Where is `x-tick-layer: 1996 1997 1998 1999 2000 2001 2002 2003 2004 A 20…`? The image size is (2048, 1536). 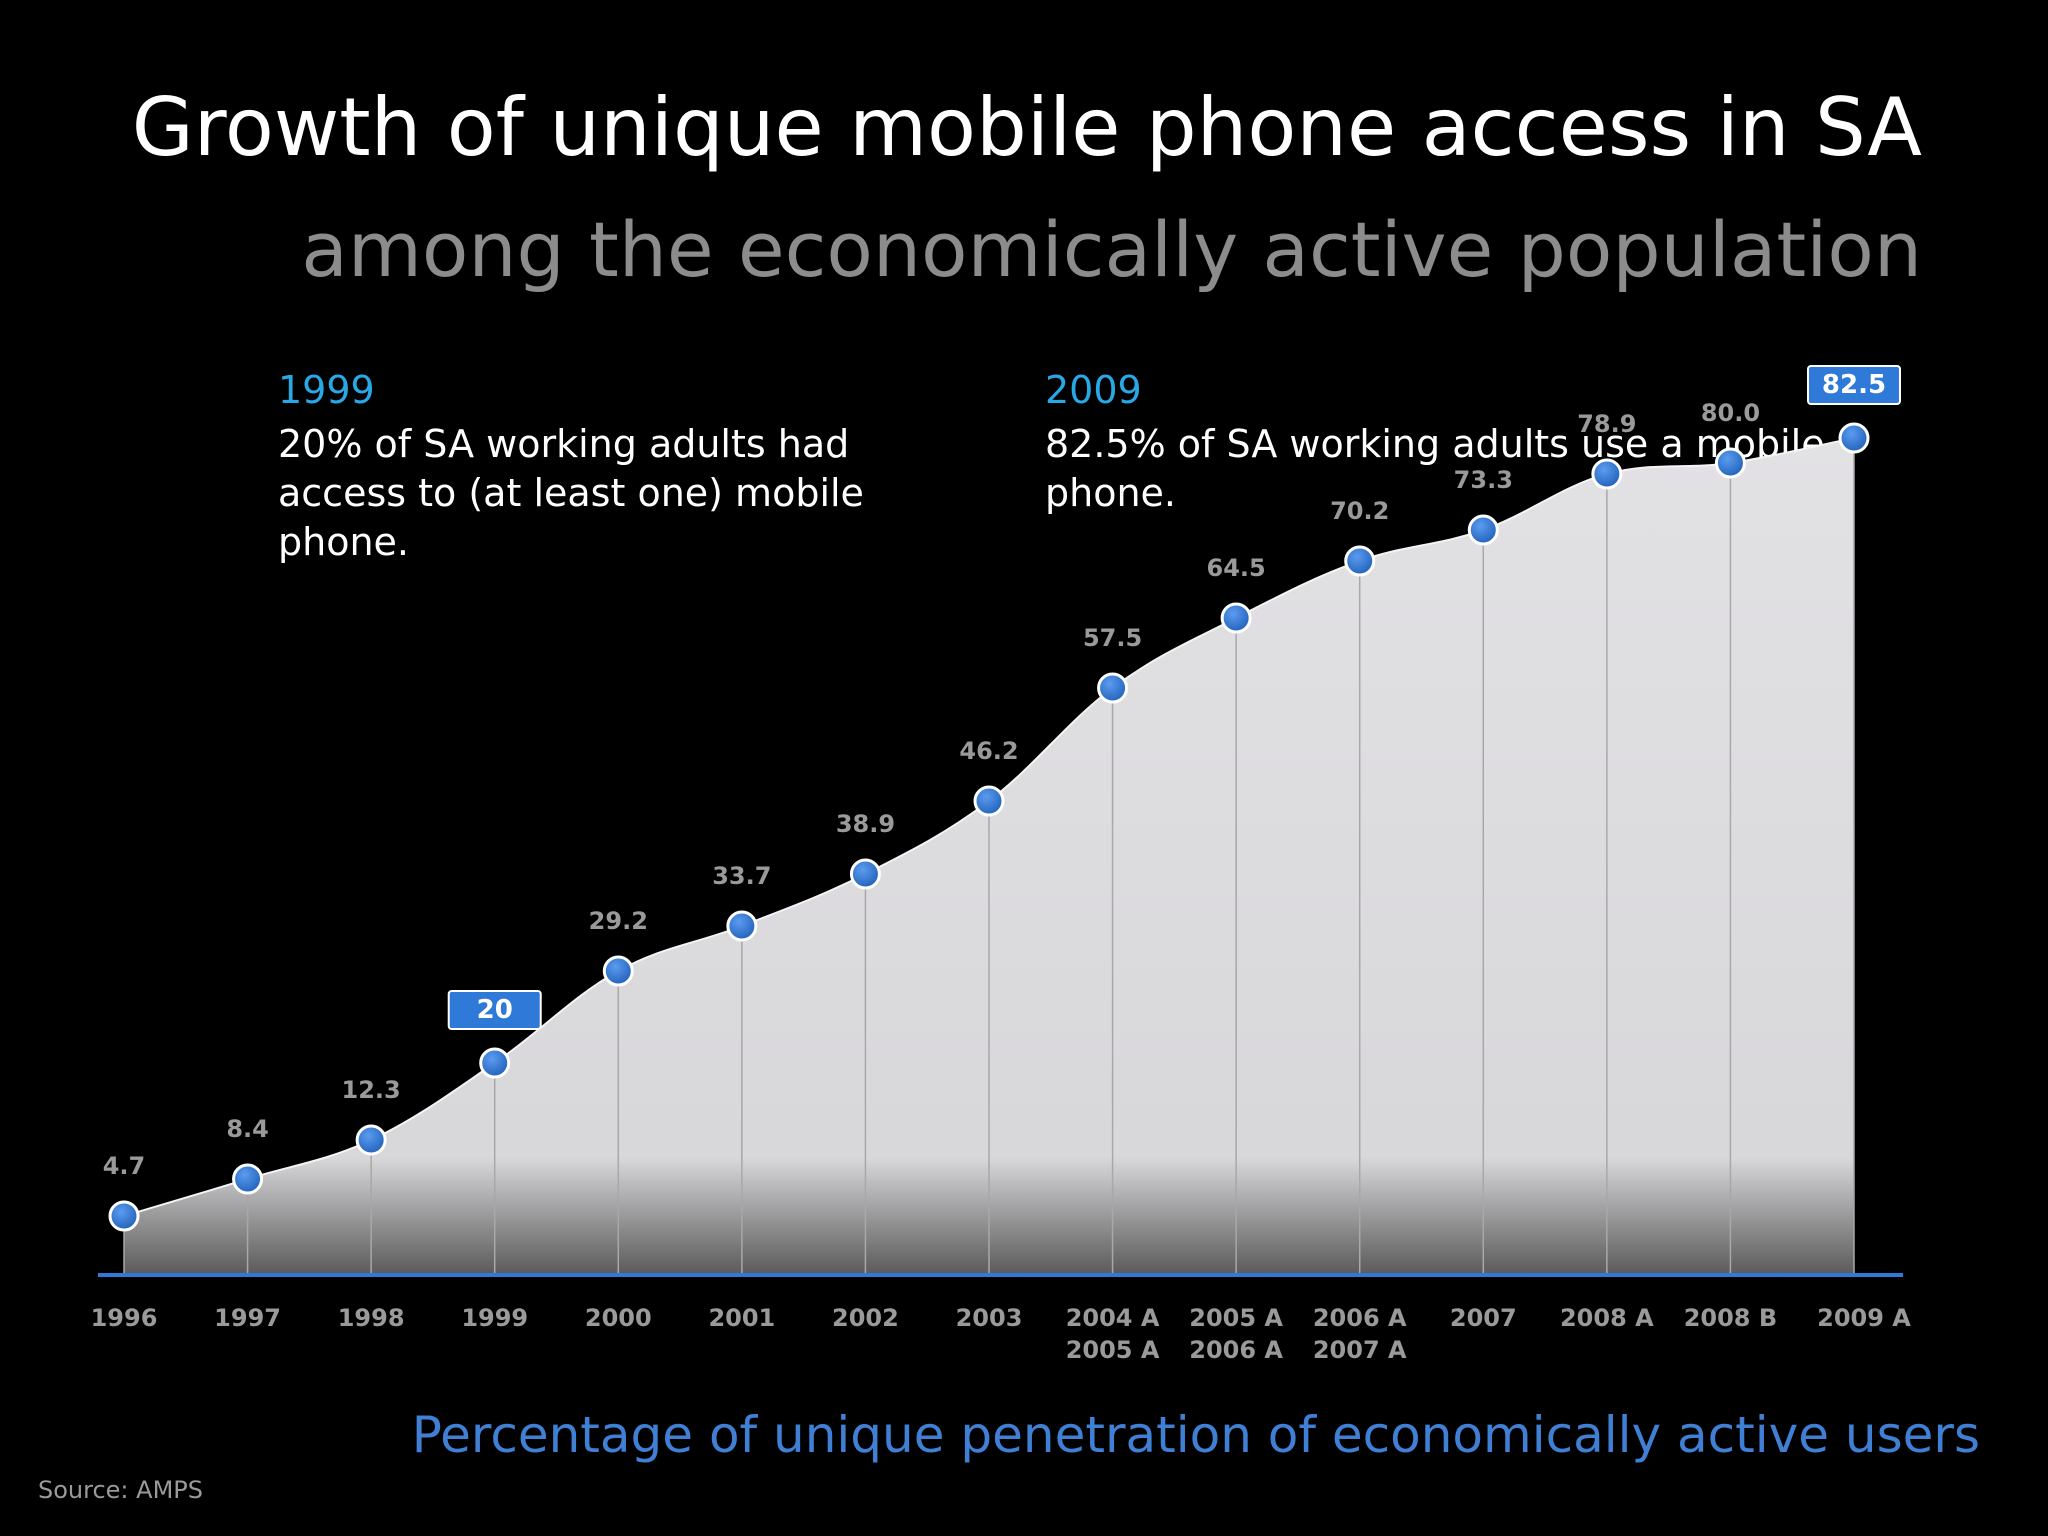
x-tick-layer: 1996 1997 1998 1999 2000 2001 2002 2003 2004 A 20… is located at coordinates (1001, 1334).